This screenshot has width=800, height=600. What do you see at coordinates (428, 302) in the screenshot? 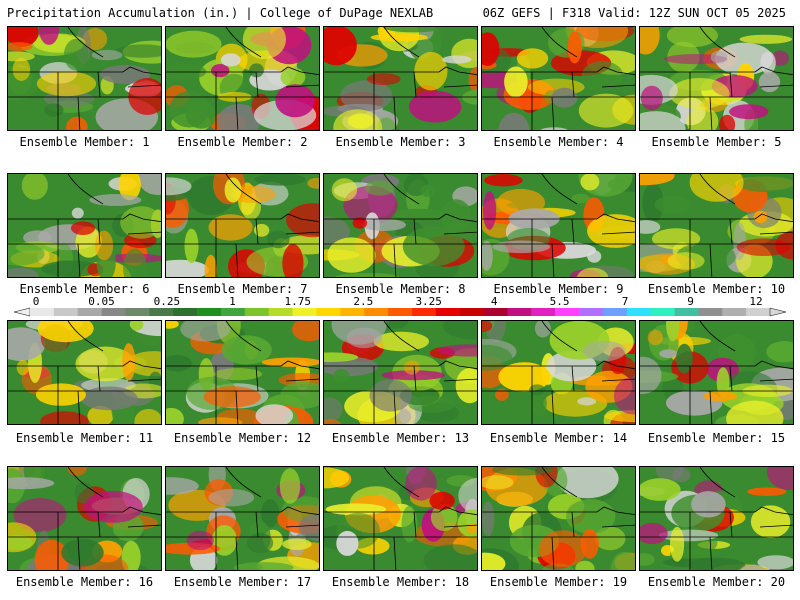
I see `colorbar-tick-label: 3.25` at bounding box center [428, 302].